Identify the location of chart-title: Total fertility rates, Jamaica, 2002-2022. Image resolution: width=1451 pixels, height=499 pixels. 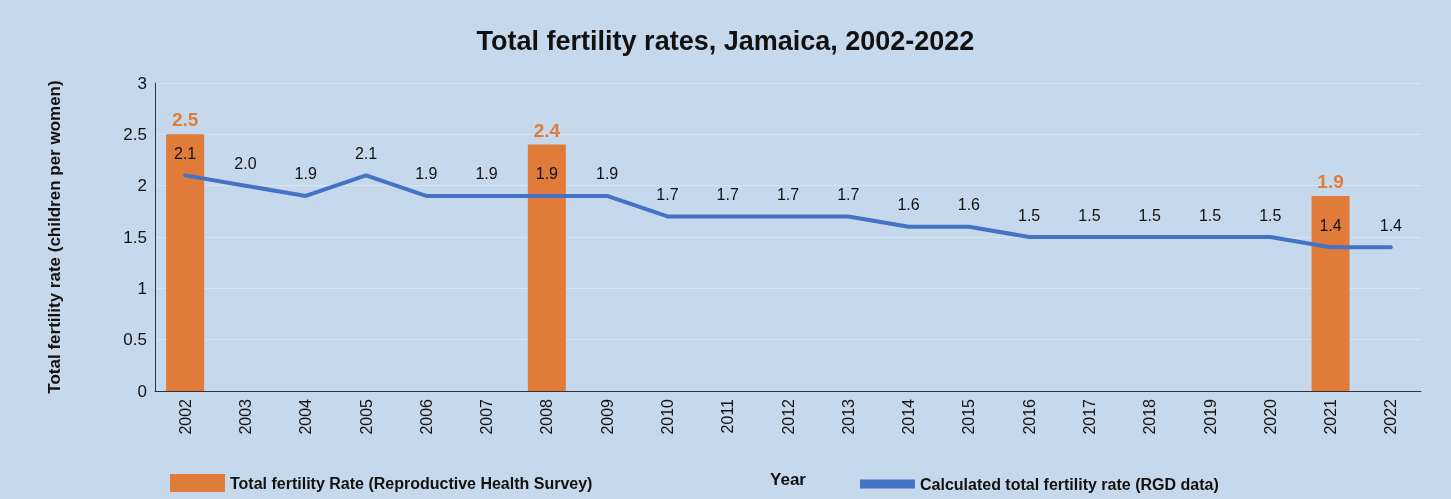
(725, 40).